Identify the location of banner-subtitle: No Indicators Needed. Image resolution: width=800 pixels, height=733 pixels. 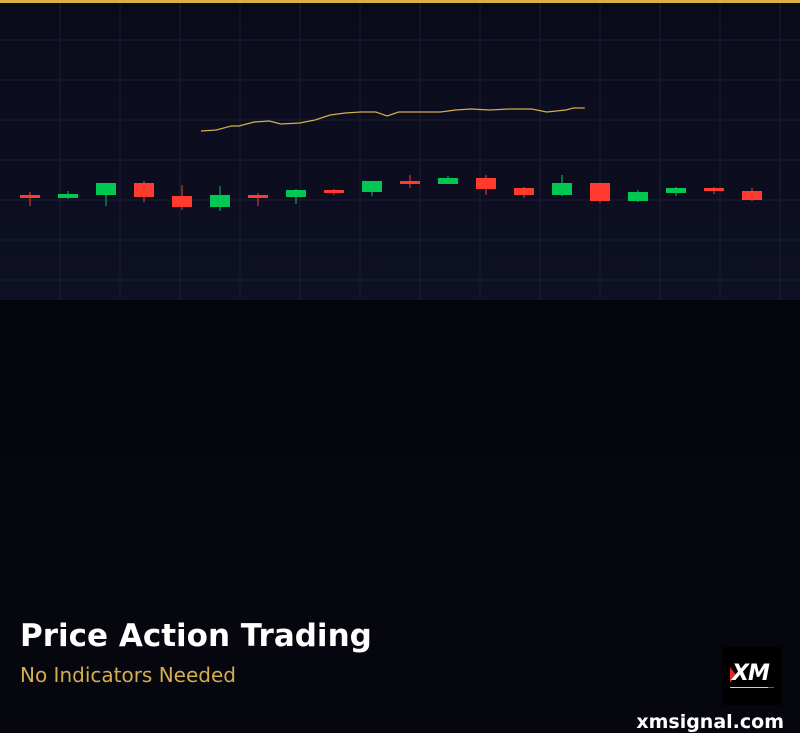
(128, 675).